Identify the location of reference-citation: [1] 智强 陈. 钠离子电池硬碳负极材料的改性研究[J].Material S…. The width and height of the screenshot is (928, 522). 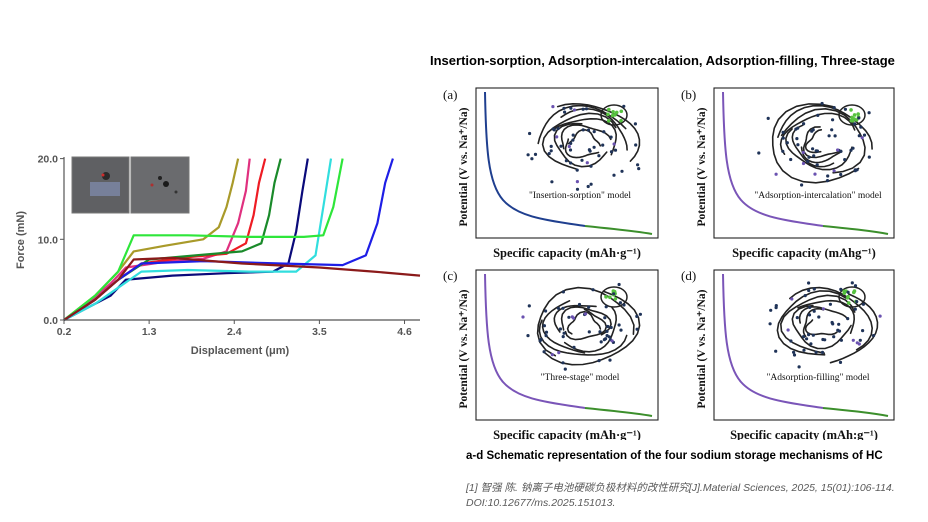
(696, 496).